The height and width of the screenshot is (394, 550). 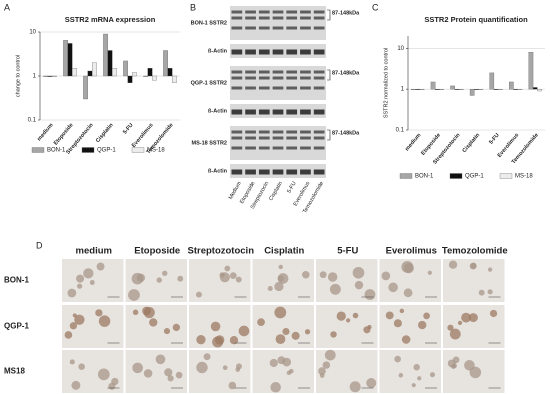 What do you see at coordinates (209, 83) in the screenshot?
I see `blot-row-label: QGP-1 SSTR2` at bounding box center [209, 83].